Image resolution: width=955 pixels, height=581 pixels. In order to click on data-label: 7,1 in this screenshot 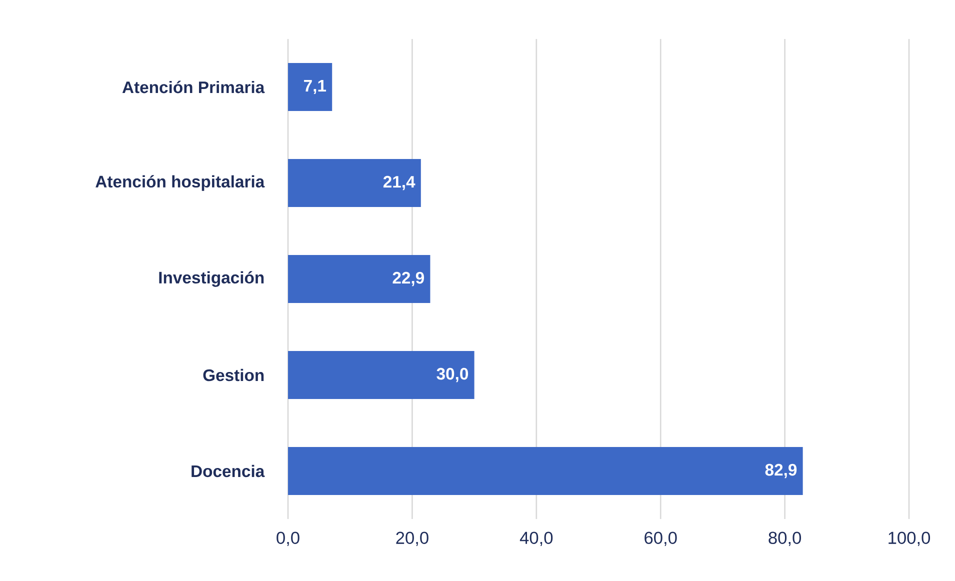, I will do `click(315, 87)`.